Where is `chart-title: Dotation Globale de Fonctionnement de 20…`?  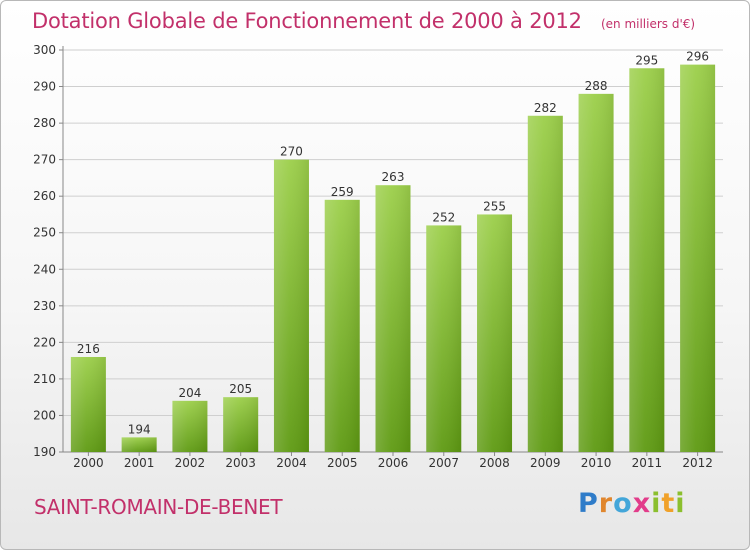 chart-title: Dotation Globale de Fonctionnement de 20… is located at coordinates (307, 21).